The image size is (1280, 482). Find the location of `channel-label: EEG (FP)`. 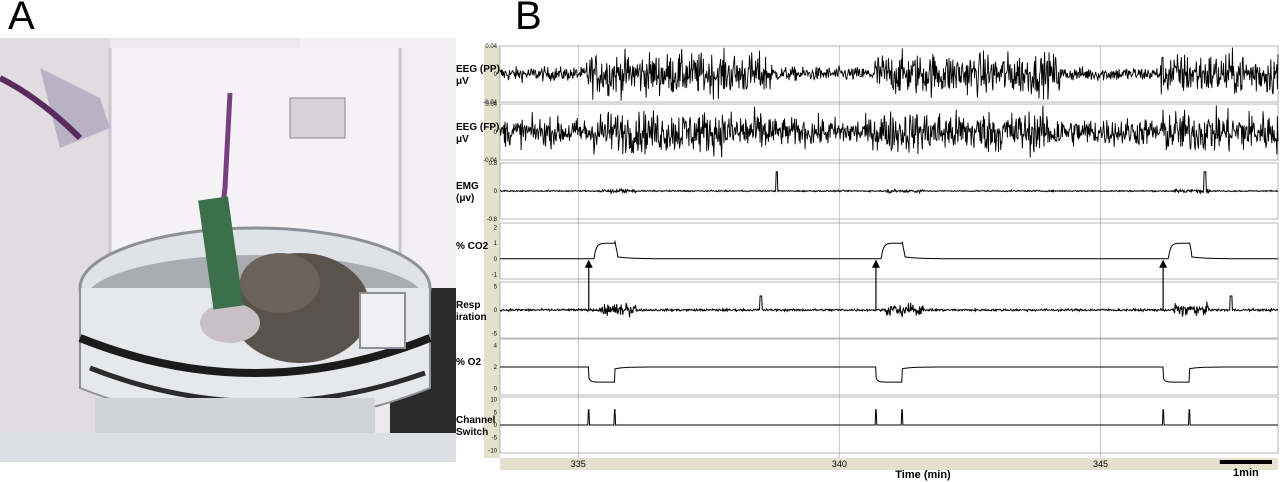

channel-label: EEG (FP) is located at coordinates (477, 127).